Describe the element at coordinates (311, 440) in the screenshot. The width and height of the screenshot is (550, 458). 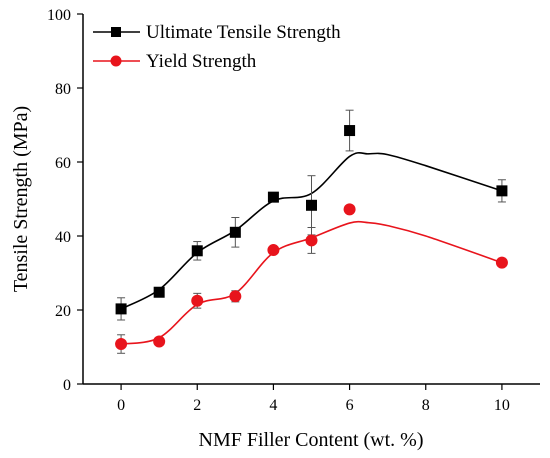
I see `x-axis-title: NMF Filler Content (wt. %)` at that location.